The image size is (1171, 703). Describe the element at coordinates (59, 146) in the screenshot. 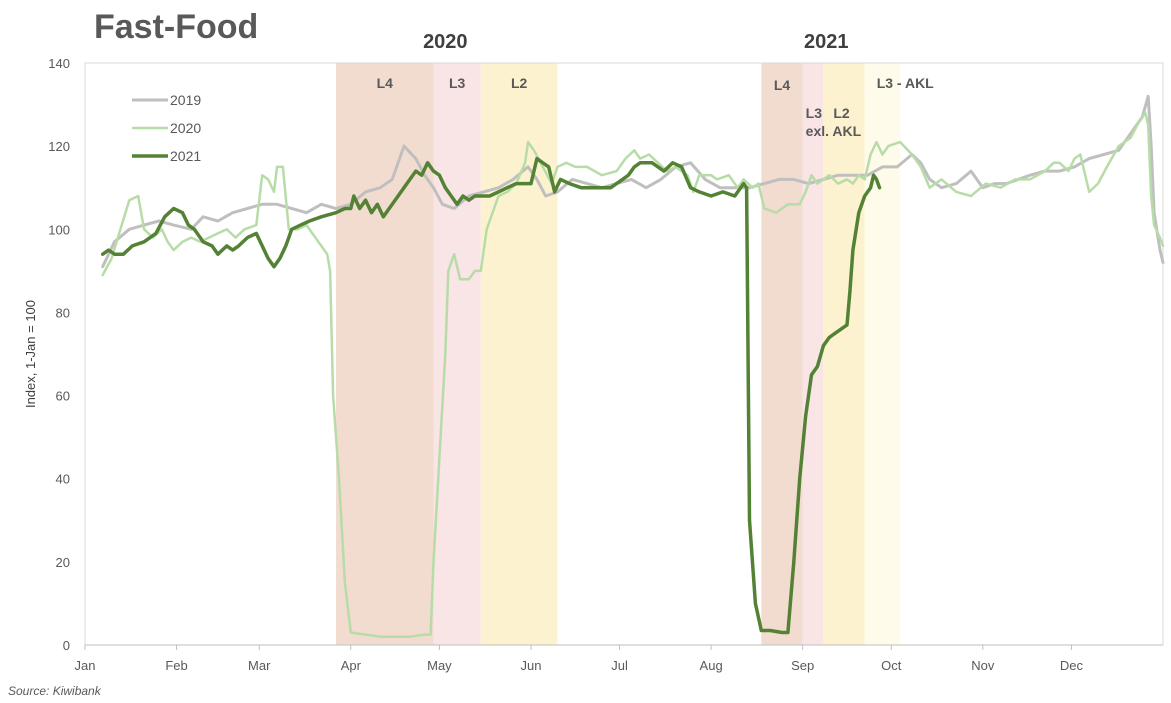

I see `y-tick-label-120: 120` at that location.